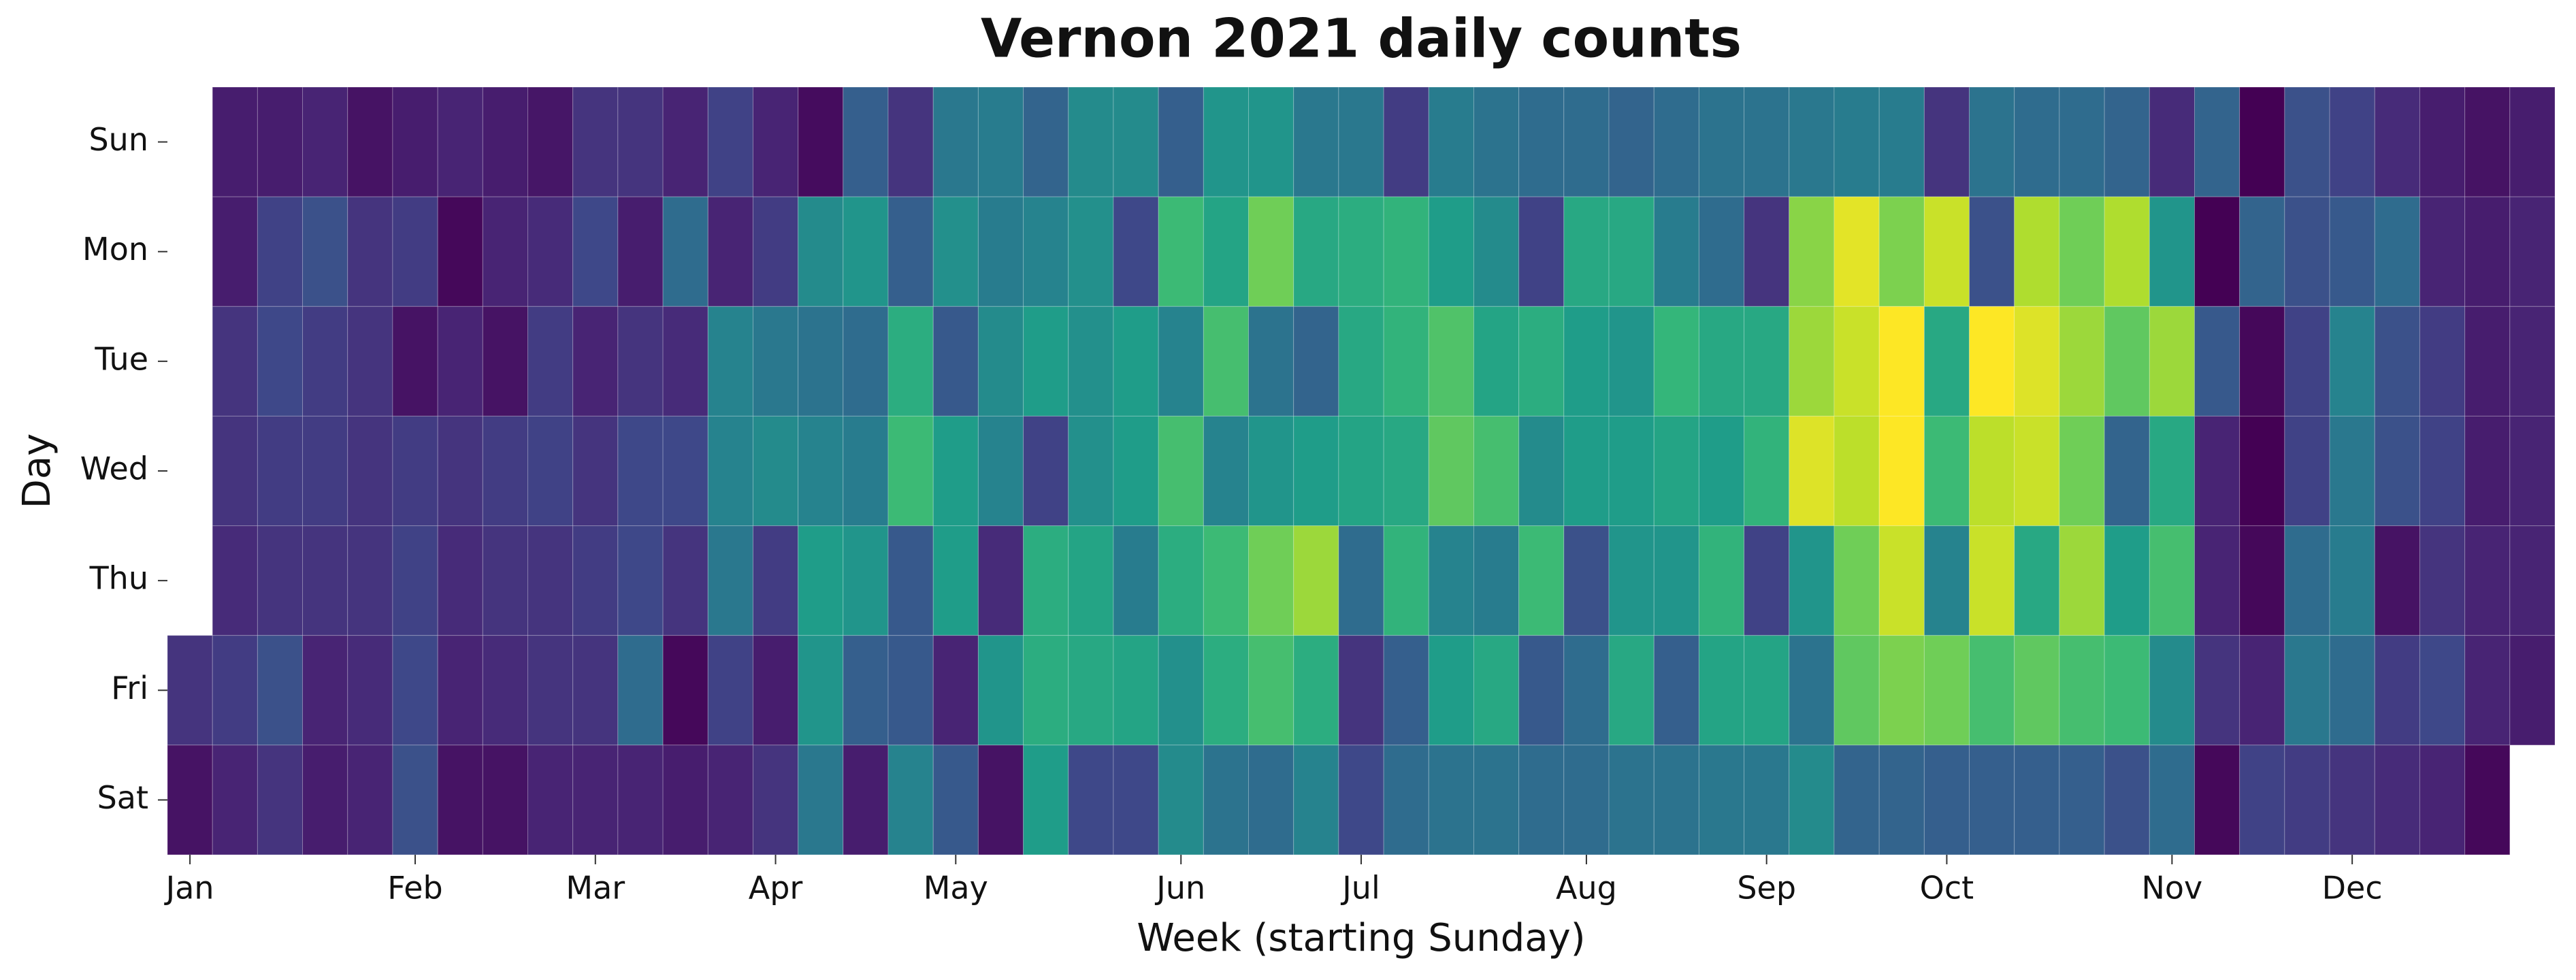  What do you see at coordinates (2172, 888) in the screenshot?
I see `x-tick-label: Nov` at bounding box center [2172, 888].